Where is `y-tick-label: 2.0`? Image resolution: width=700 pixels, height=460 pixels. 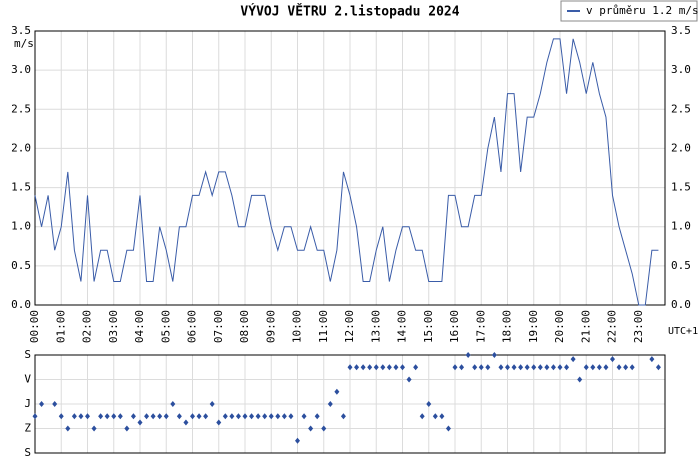
y-tick-label: 2.0 is located at coordinates (21, 147).